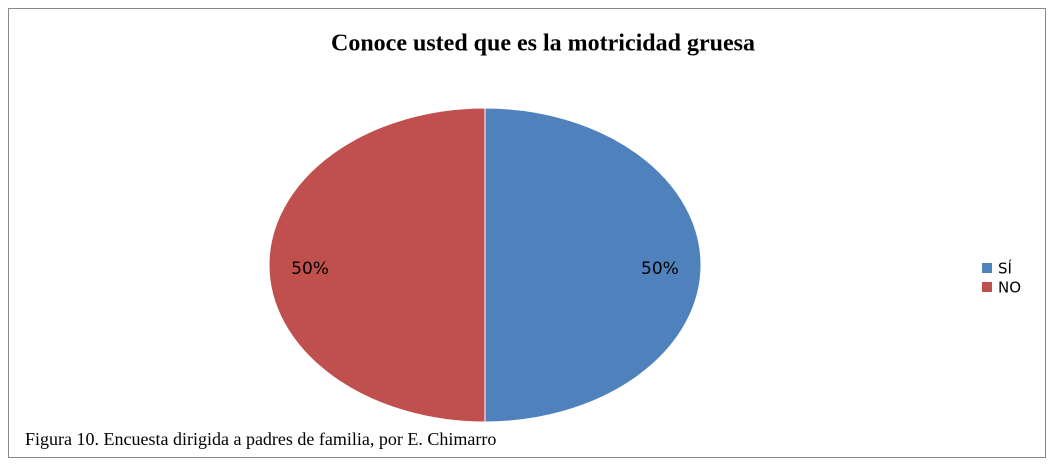 This screenshot has height=466, width=1054. What do you see at coordinates (1009, 288) in the screenshot?
I see `legend-label: NO` at bounding box center [1009, 288].